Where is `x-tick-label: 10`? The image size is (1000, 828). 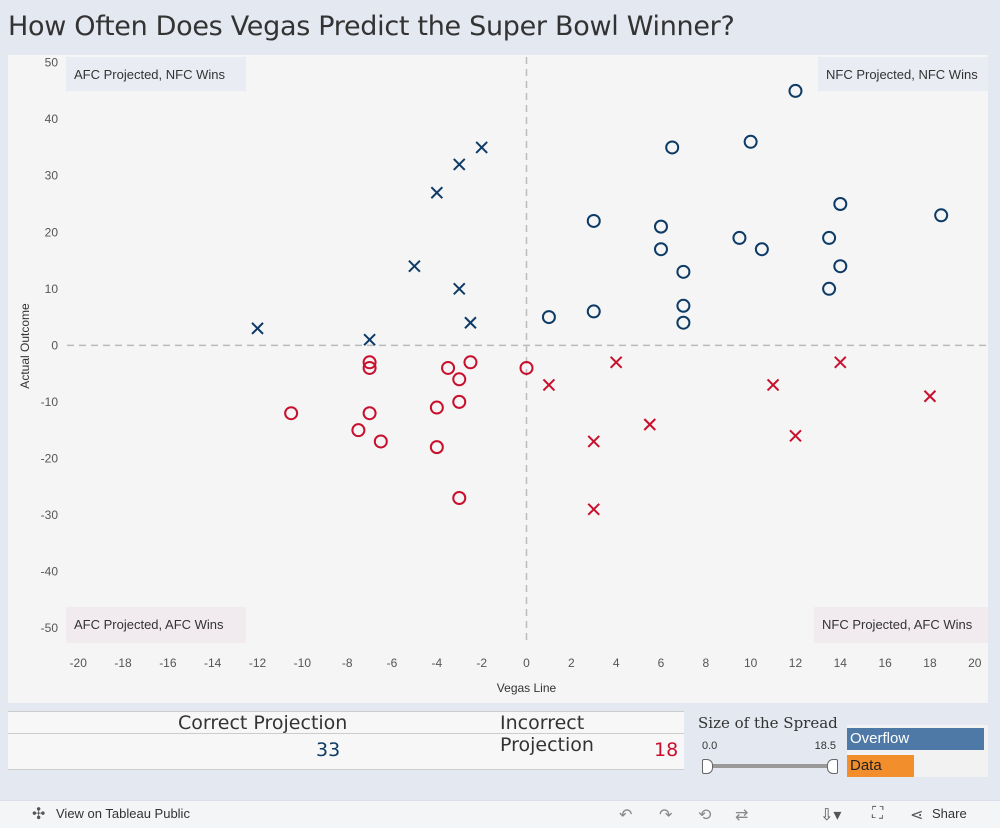 x-tick-label: 10 is located at coordinates (751, 663).